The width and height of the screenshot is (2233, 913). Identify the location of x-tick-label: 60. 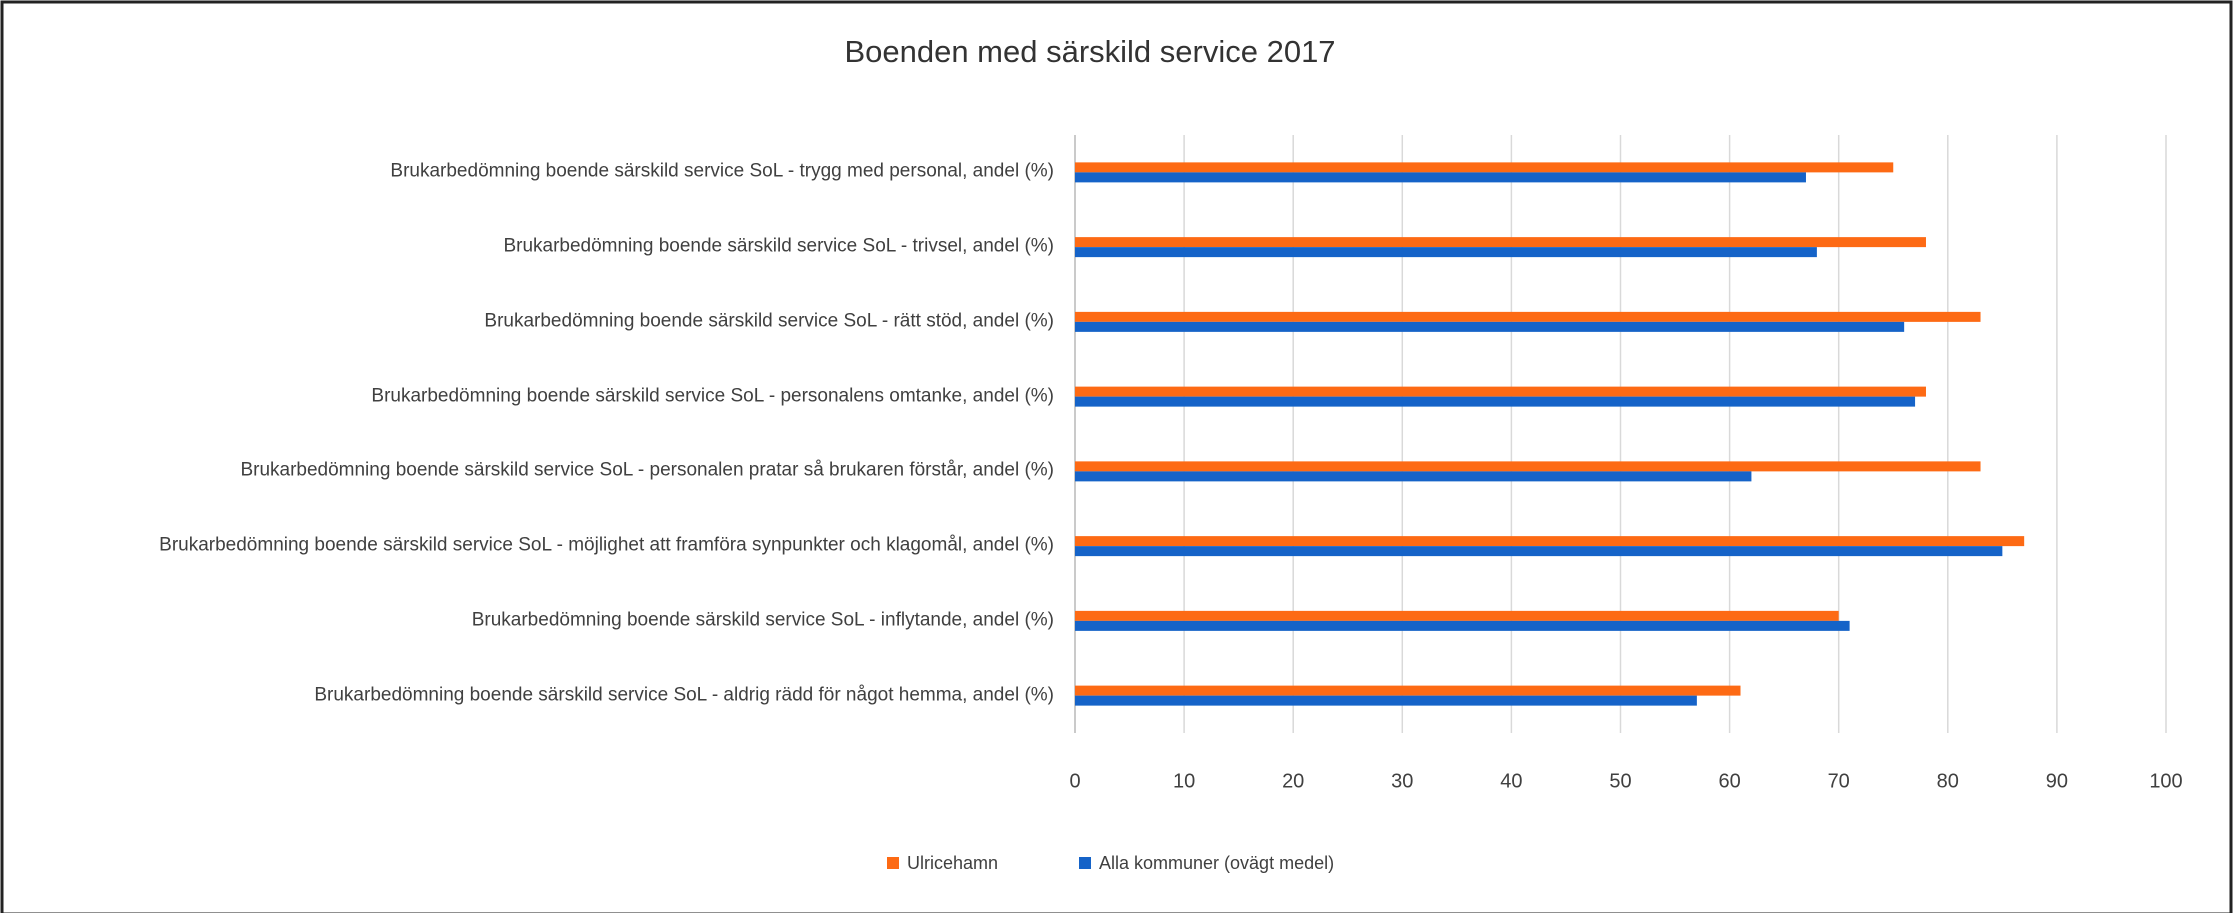
(1729, 781).